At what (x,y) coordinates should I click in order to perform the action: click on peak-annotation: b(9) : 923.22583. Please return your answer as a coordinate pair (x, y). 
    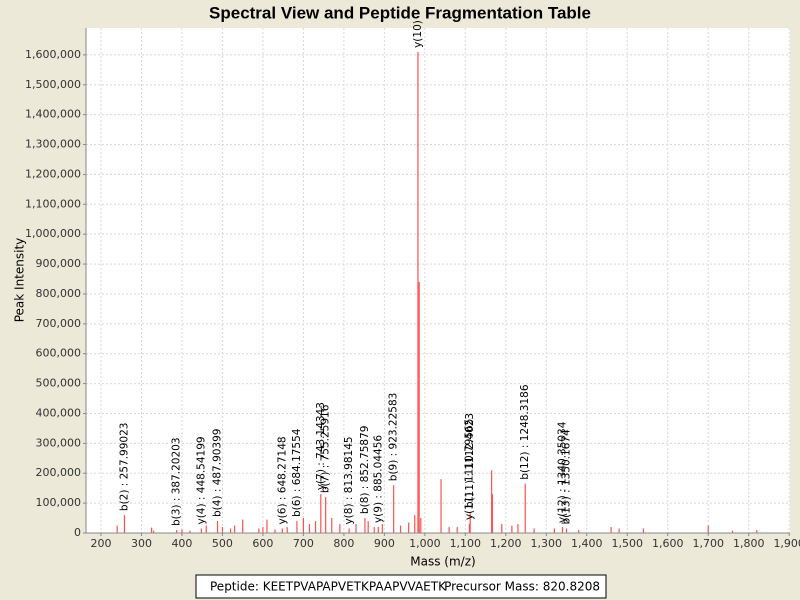
    Looking at the image, I should click on (394, 437).